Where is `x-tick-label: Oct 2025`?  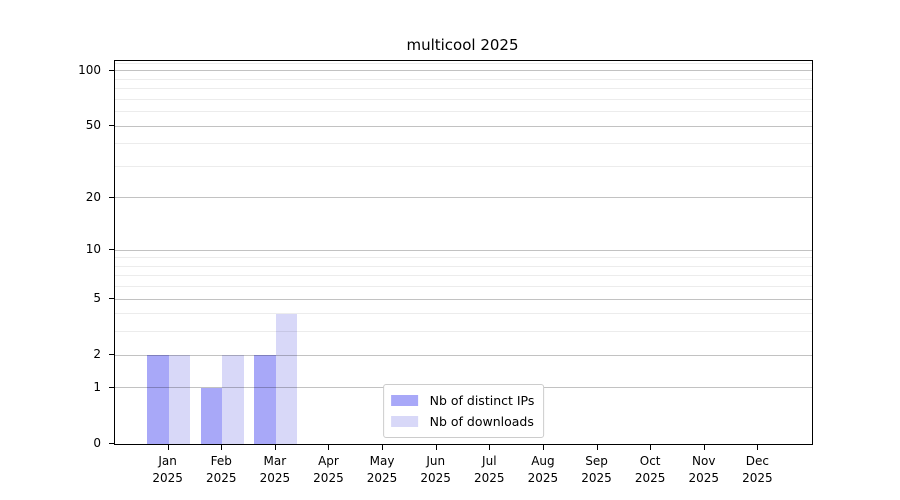
x-tick-label: Oct 2025 is located at coordinates (650, 470).